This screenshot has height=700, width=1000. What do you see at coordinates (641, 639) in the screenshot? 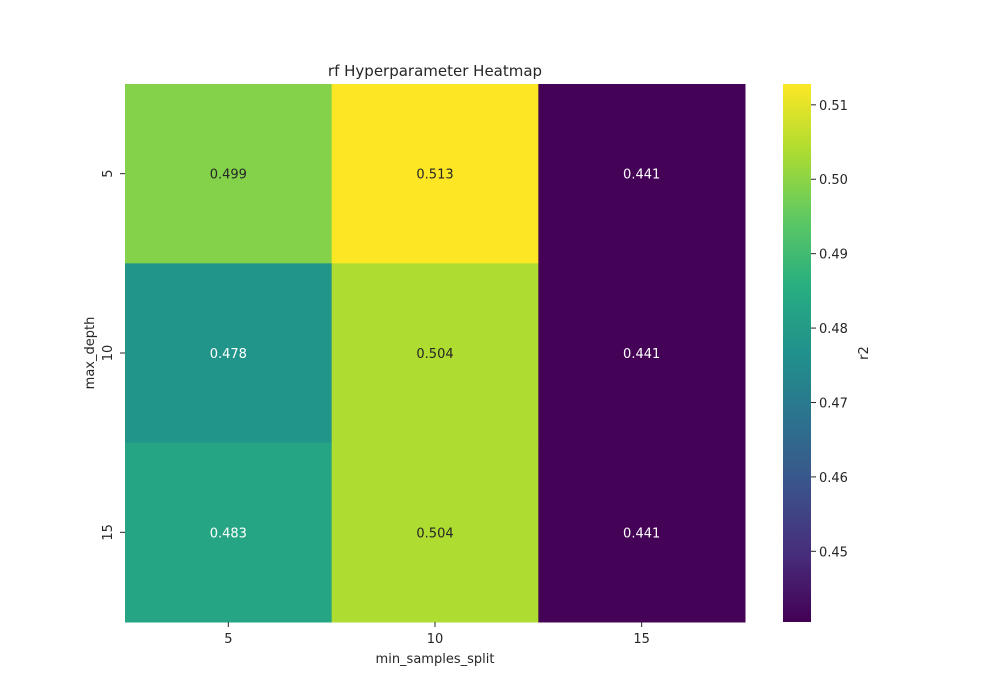
I see `x-tick-label: 15` at bounding box center [641, 639].